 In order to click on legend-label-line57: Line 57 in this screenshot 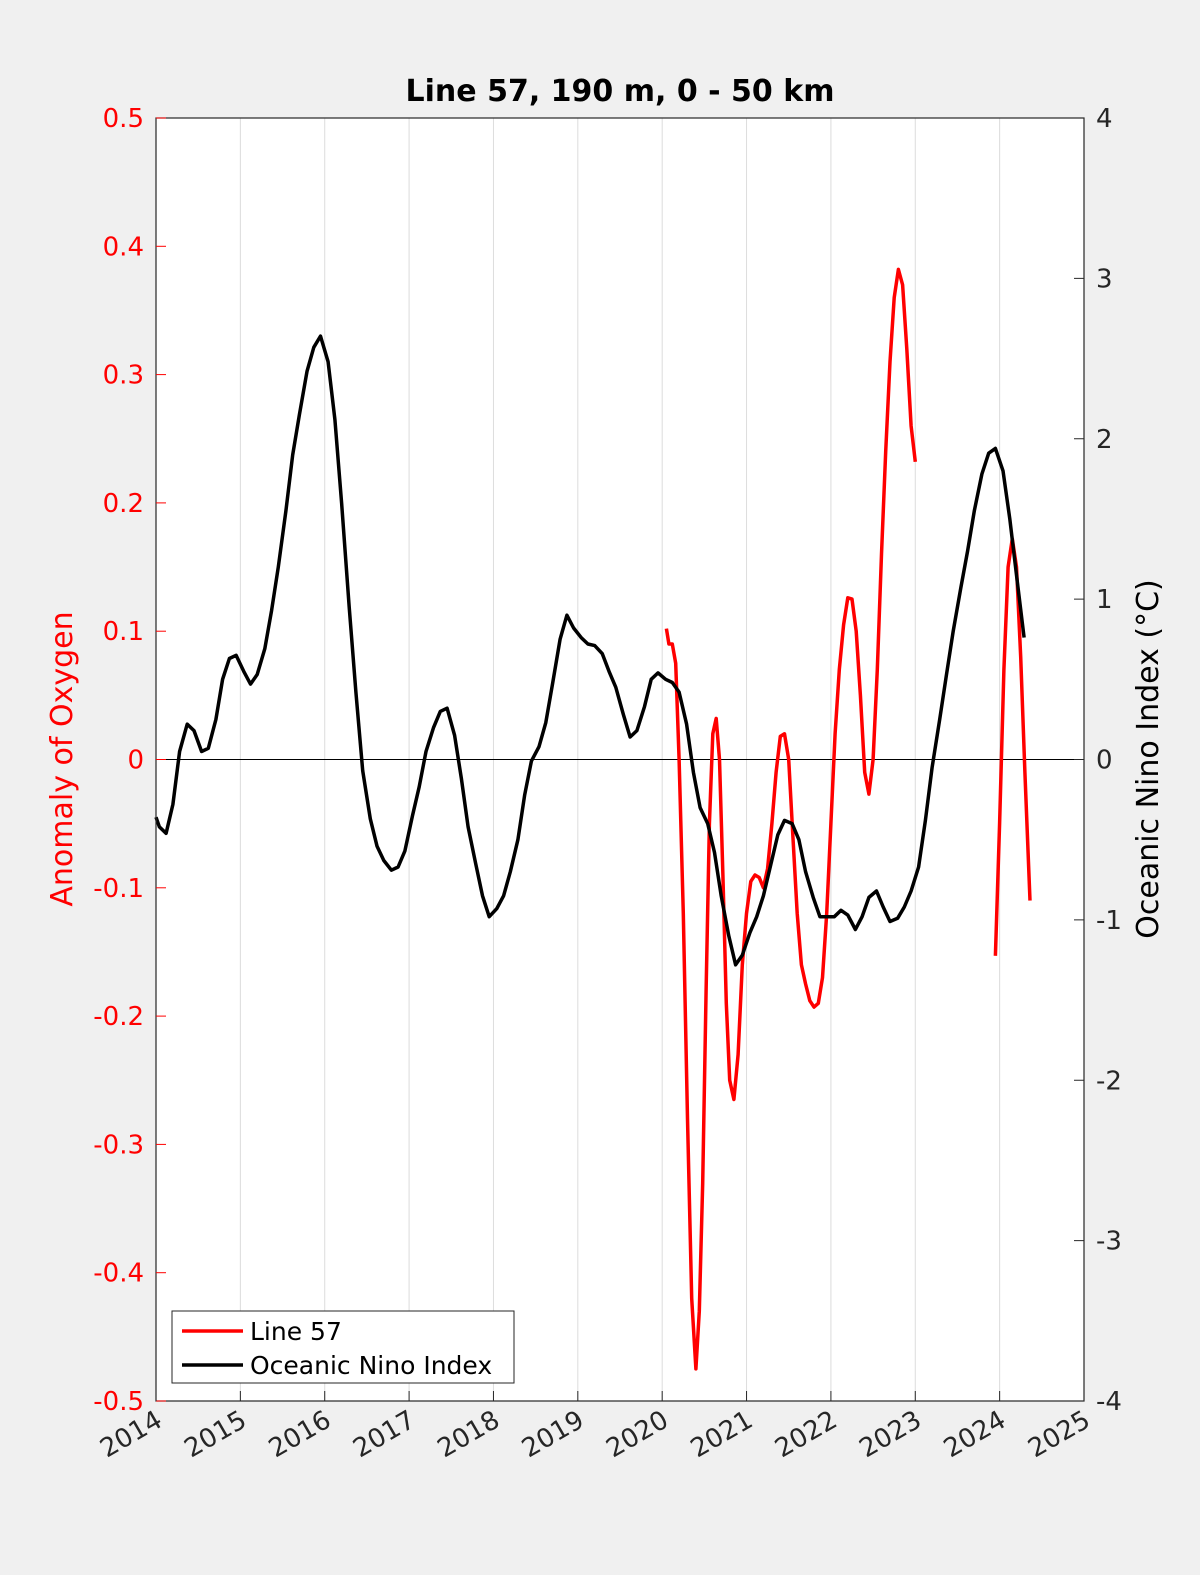, I will do `click(296, 1331)`.